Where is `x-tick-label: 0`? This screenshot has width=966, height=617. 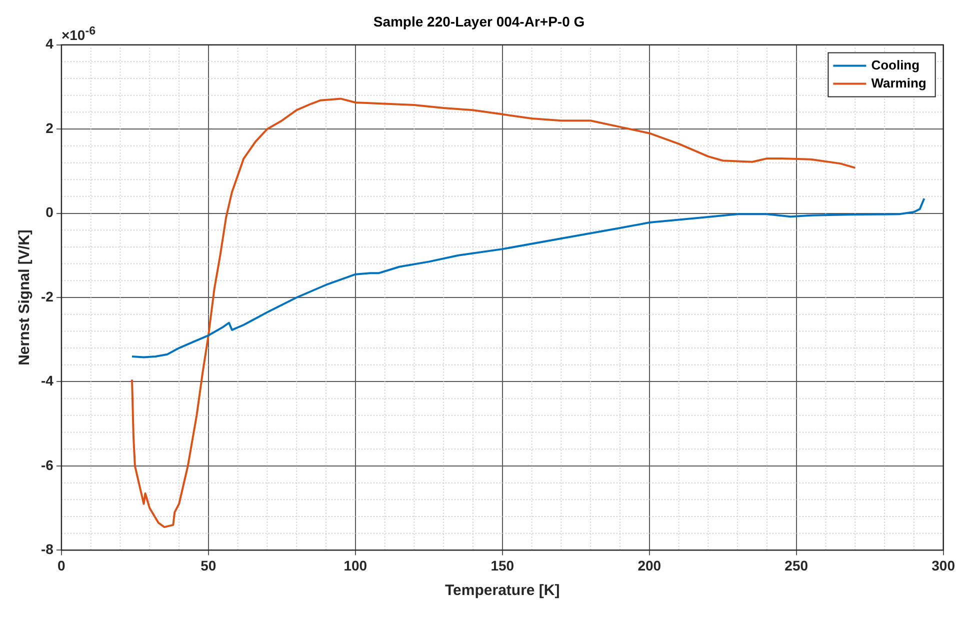 x-tick-label: 0 is located at coordinates (62, 565).